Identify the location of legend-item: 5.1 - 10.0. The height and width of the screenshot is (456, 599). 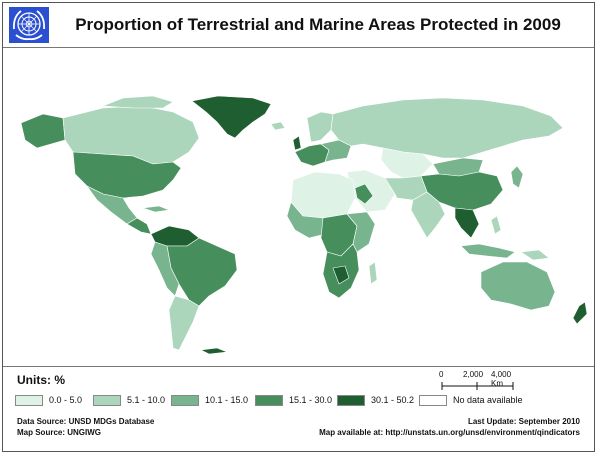
(129, 400).